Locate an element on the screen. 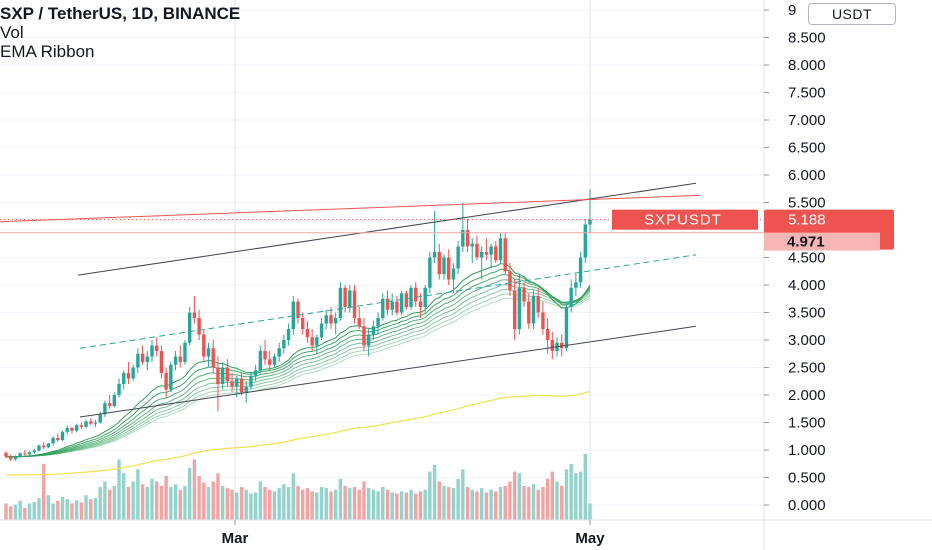 The image size is (932, 550). symbol-tag-label: SXPUSDT is located at coordinates (683, 220).